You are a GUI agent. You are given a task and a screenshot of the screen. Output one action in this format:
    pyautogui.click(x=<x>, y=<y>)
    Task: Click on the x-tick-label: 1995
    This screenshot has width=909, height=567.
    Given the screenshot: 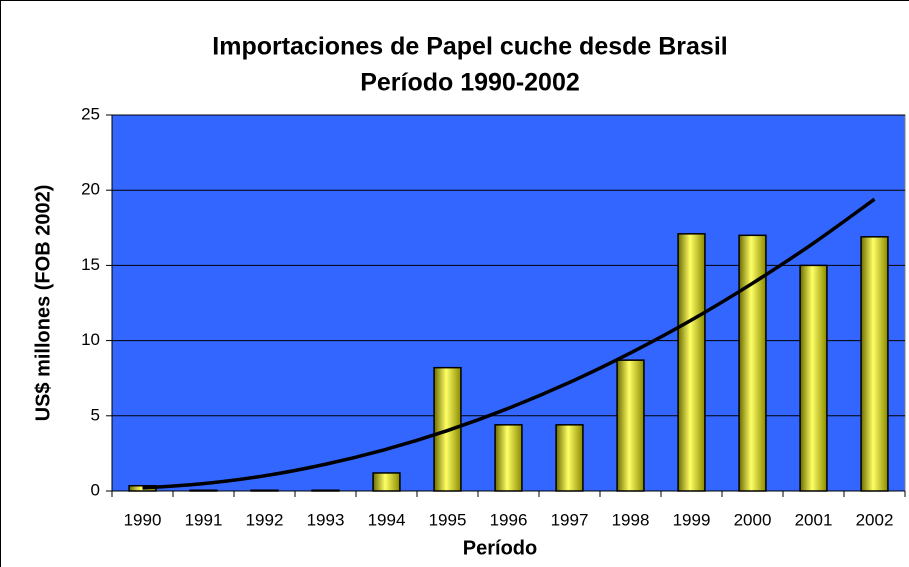 What is the action you would take?
    pyautogui.click(x=448, y=519)
    